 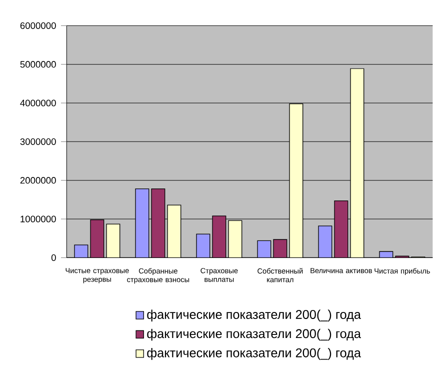 I want to click on y-tick-label: 4000000, so click(x=38, y=103).